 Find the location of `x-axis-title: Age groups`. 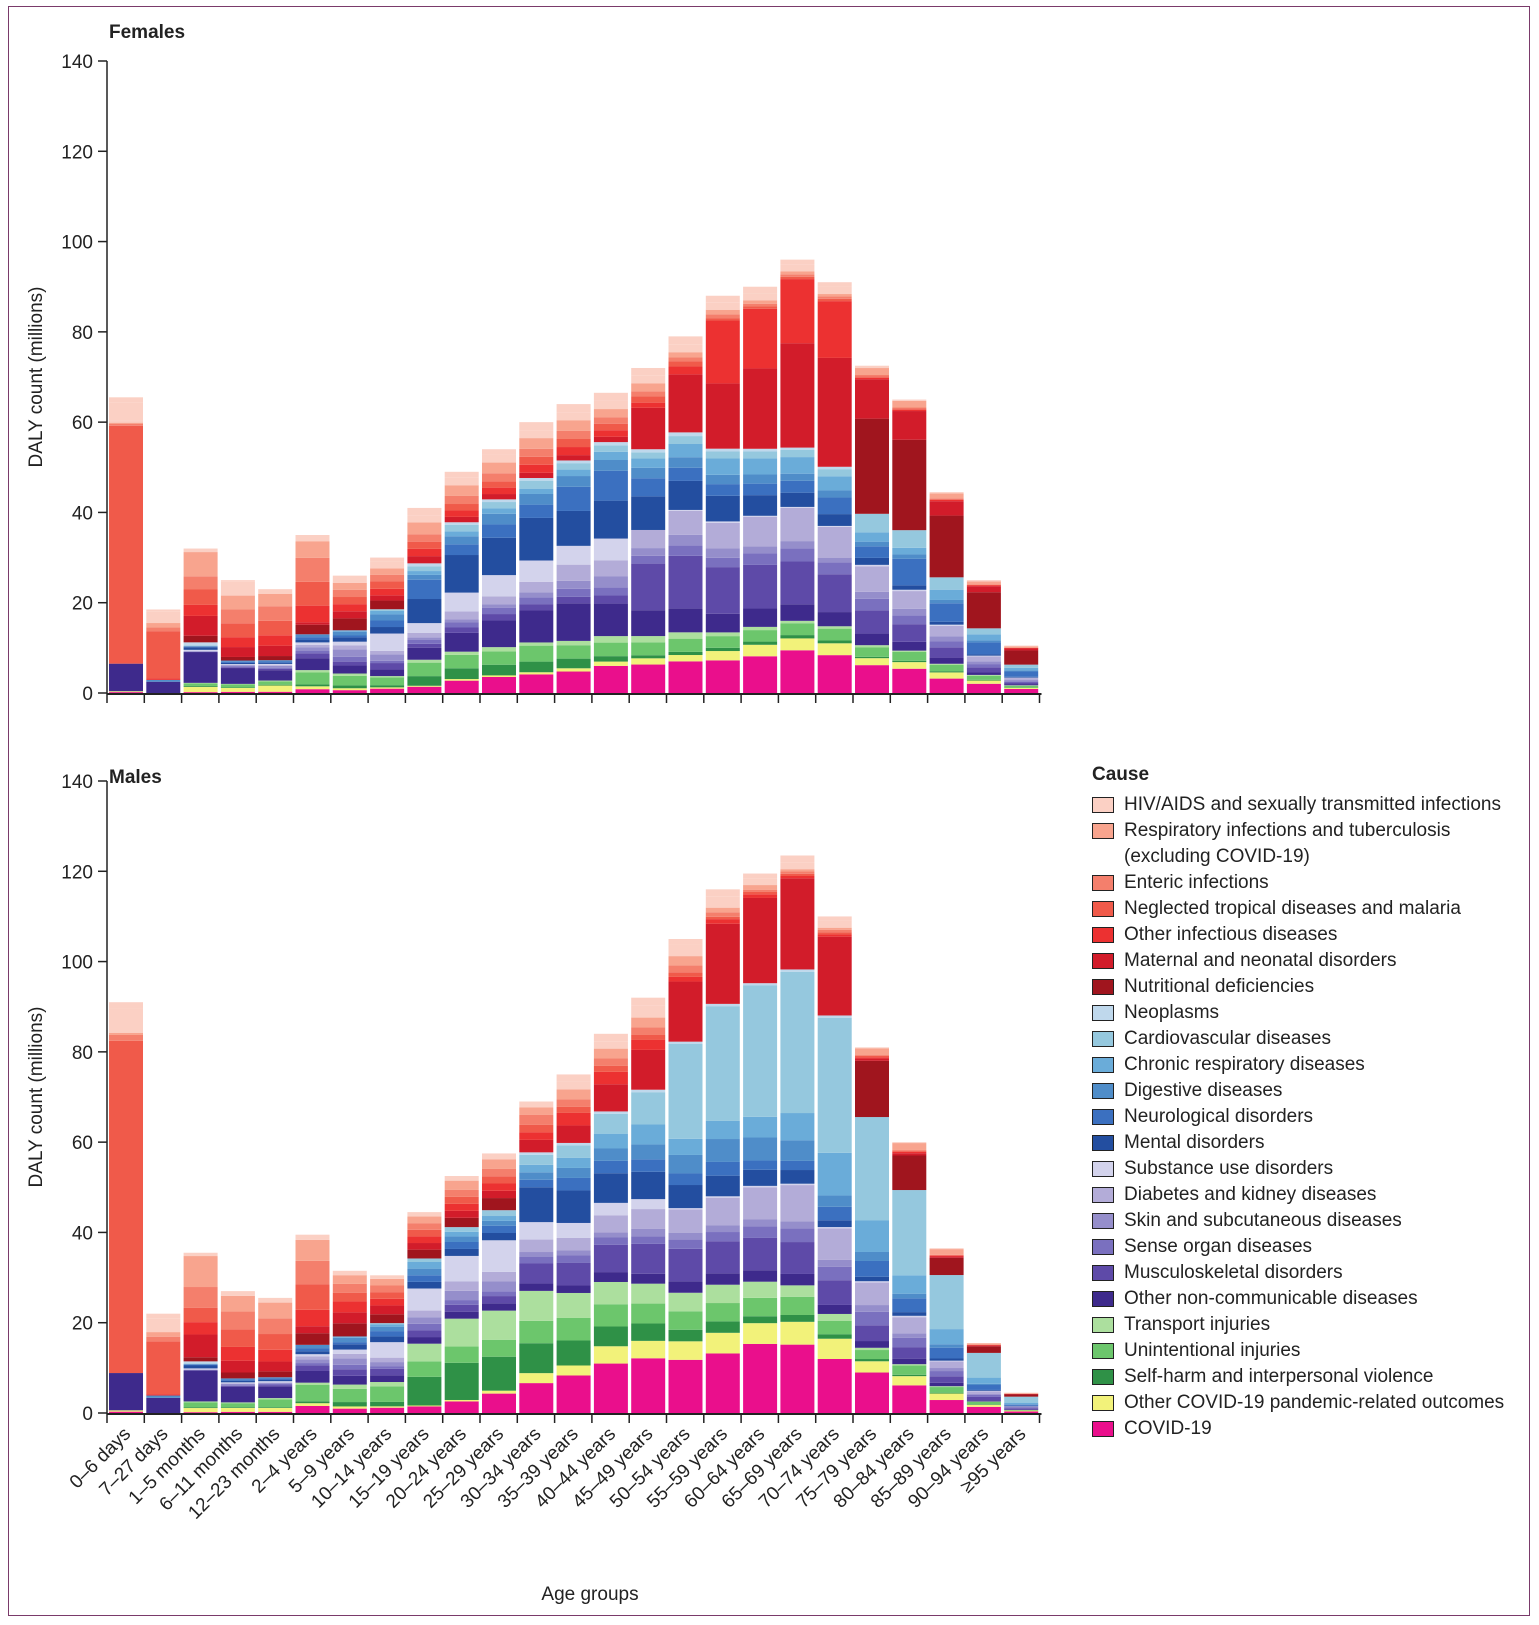

x-axis-title: Age groups is located at coordinates (589, 1594).